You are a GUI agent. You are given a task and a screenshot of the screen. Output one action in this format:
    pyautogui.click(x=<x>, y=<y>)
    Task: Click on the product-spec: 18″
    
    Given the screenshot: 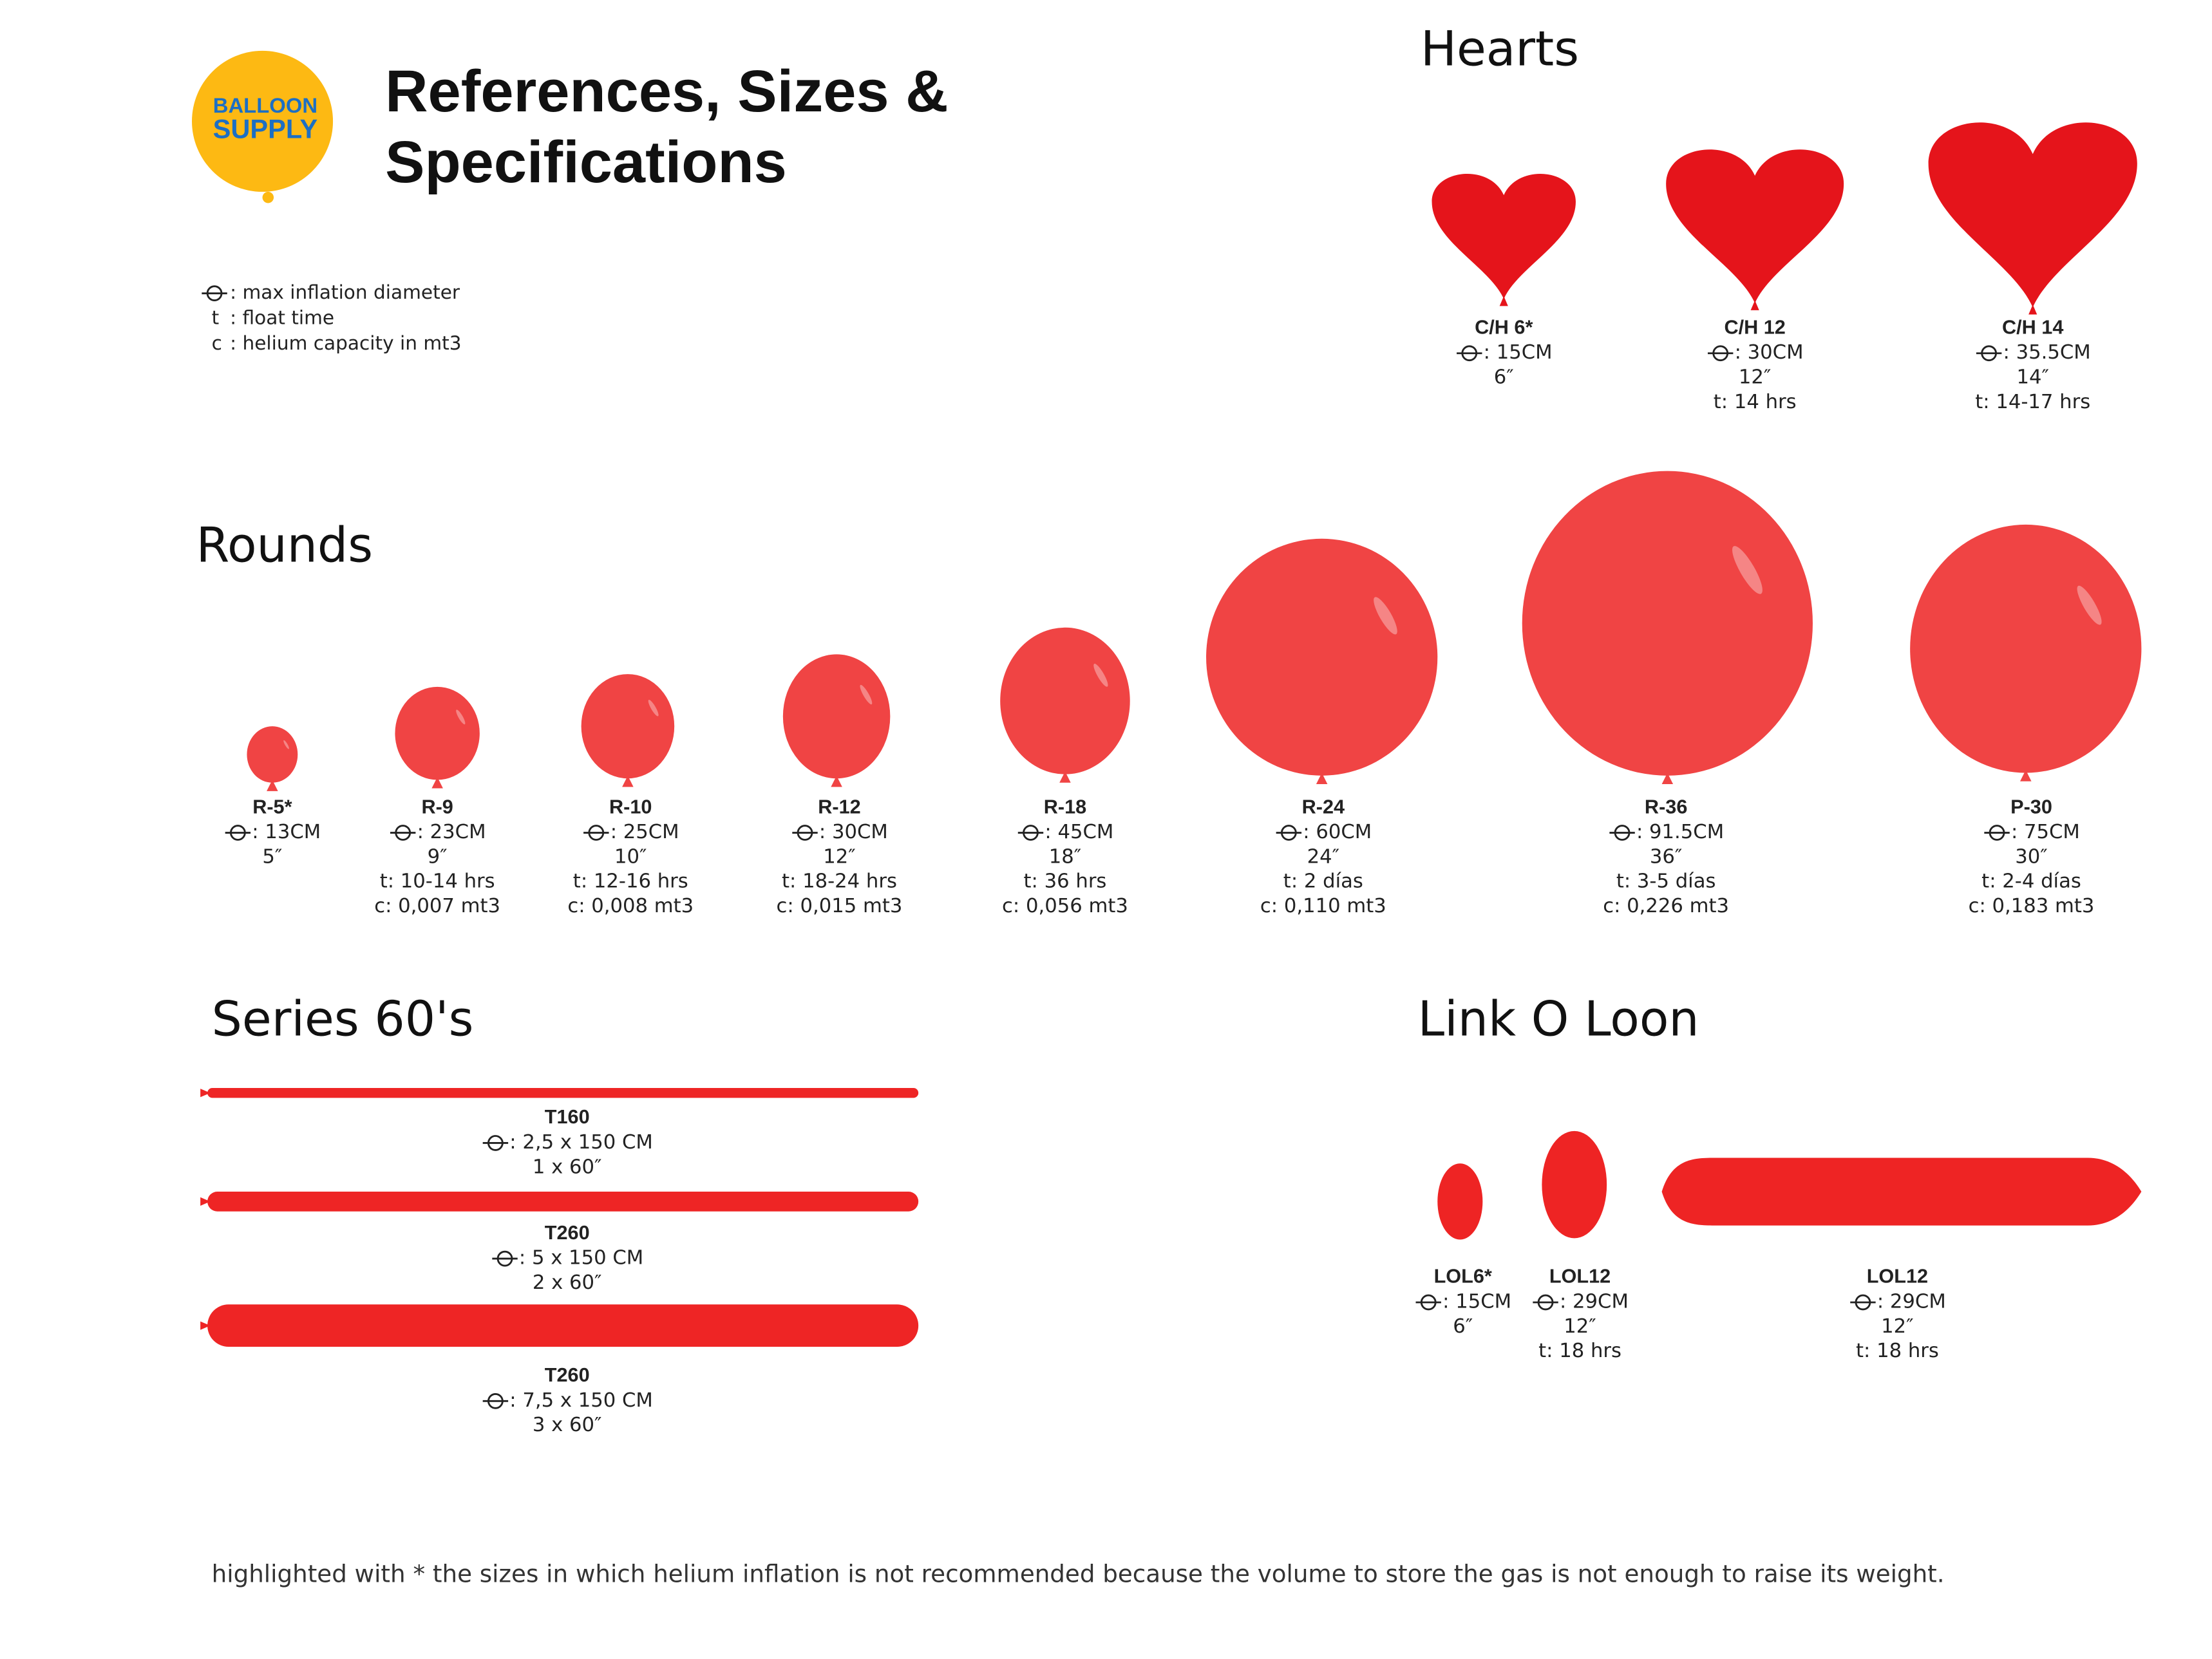 What is the action you would take?
    pyautogui.click(x=1065, y=857)
    